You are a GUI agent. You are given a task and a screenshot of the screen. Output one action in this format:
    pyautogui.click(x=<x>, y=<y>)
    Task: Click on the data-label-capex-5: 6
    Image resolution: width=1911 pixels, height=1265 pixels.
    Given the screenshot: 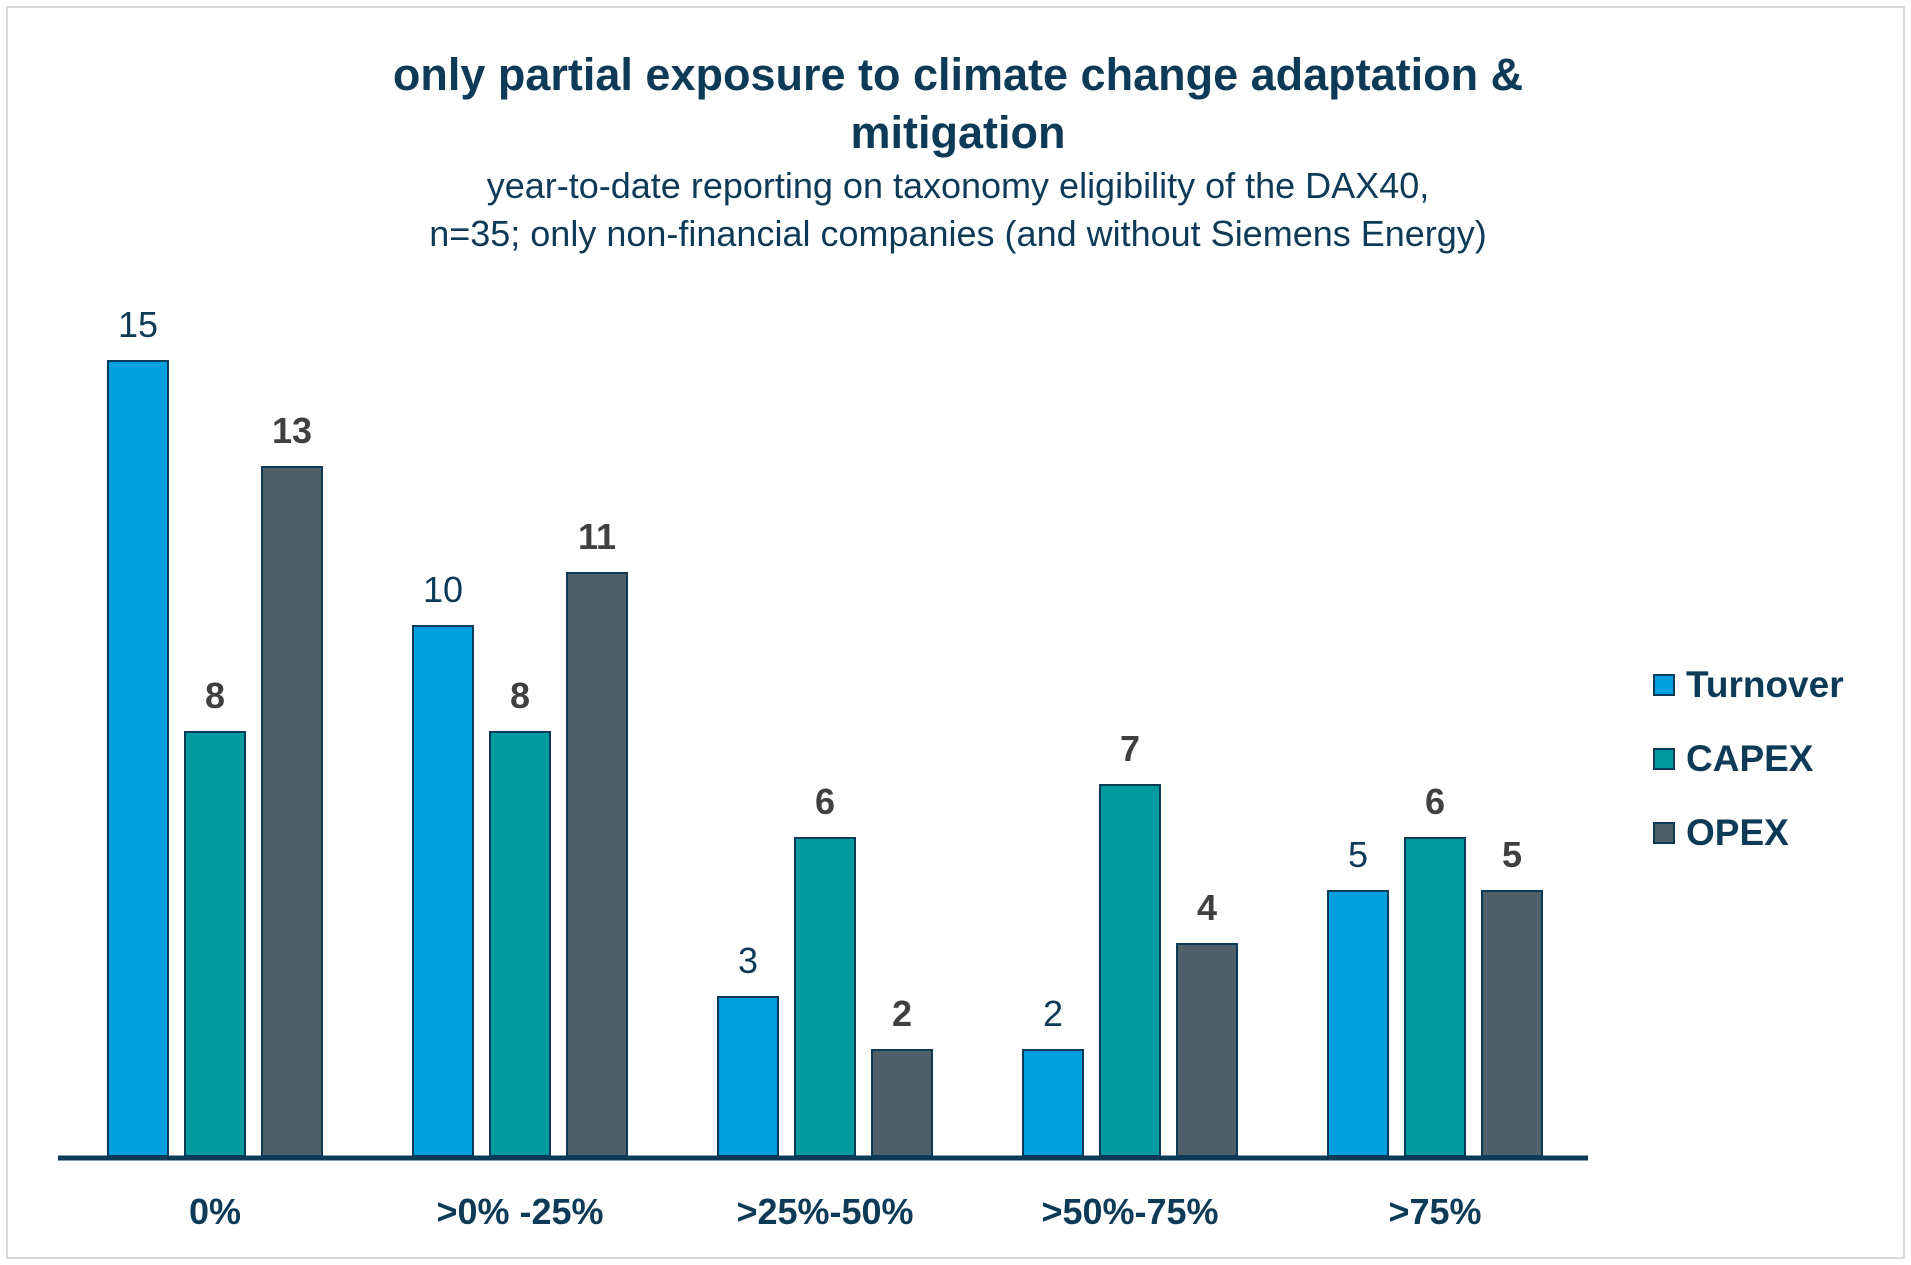 What is the action you would take?
    pyautogui.click(x=1435, y=801)
    